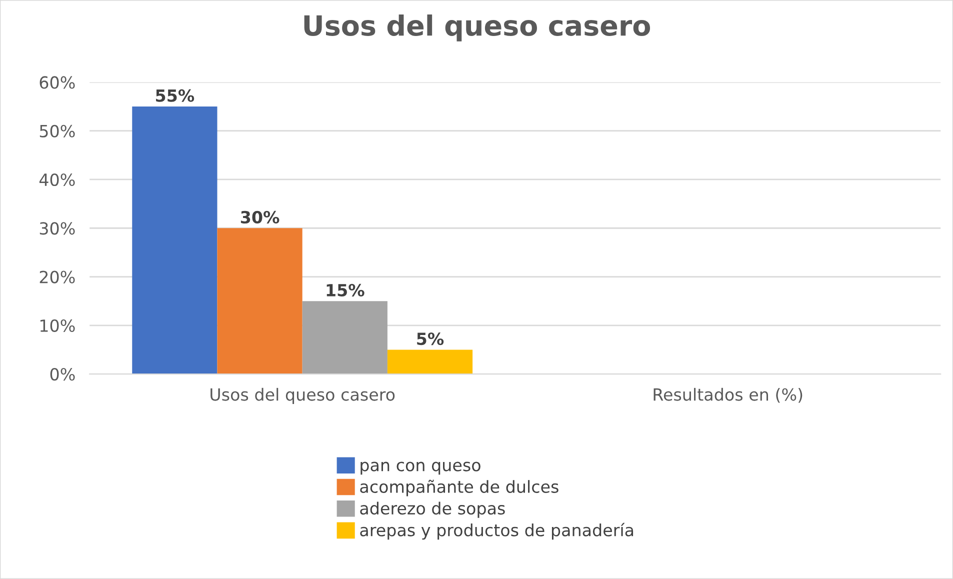  What do you see at coordinates (260, 217) in the screenshot?
I see `data-label: 30%` at bounding box center [260, 217].